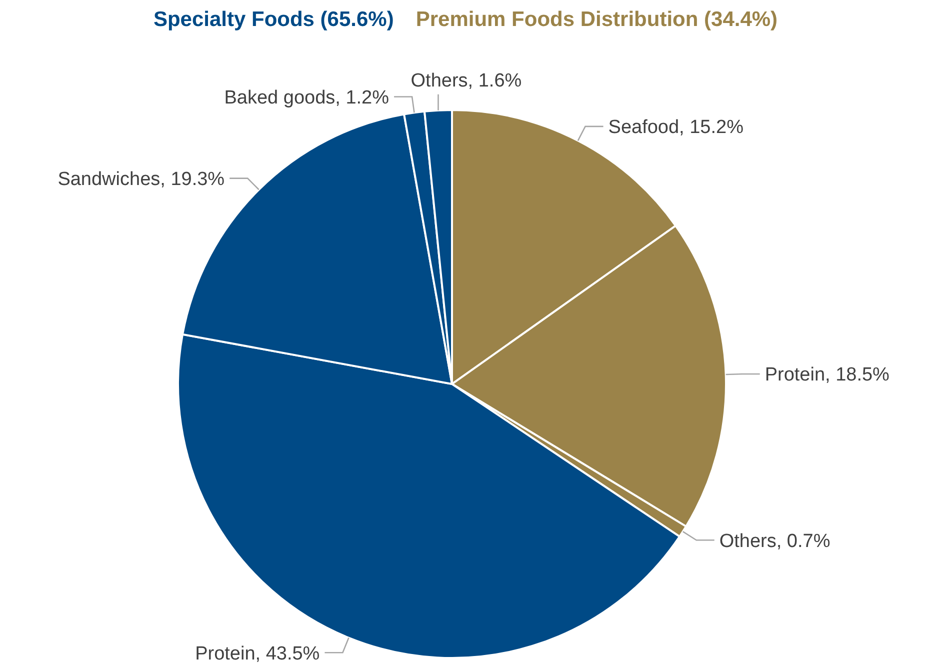 The height and width of the screenshot is (663, 931). Describe the element at coordinates (774, 541) in the screenshot. I see `slice-label: Others, 0.7%` at that location.